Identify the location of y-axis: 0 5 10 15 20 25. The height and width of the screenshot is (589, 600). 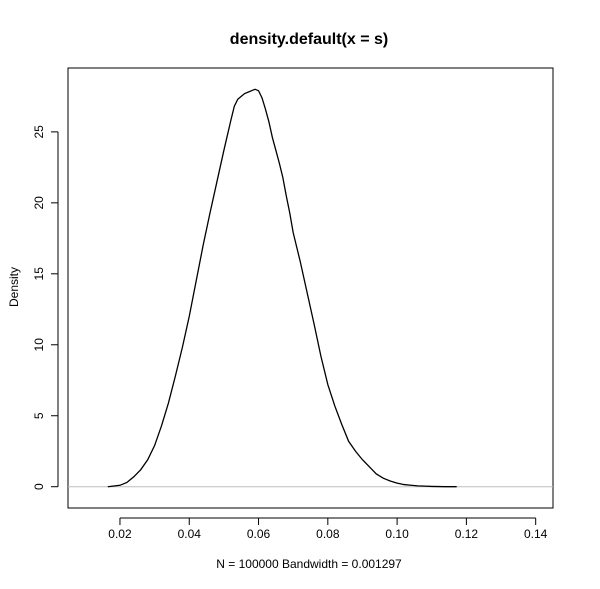
(45, 307).